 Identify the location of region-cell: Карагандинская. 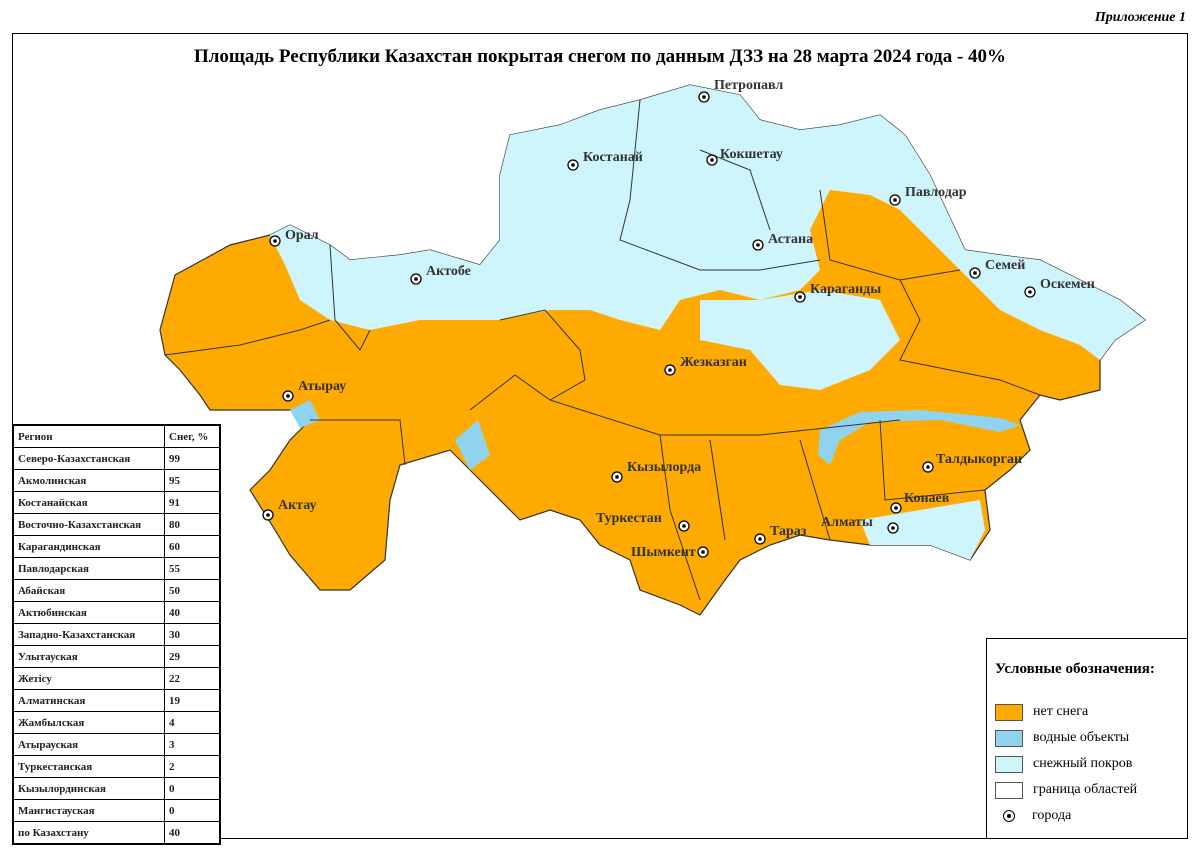
(88, 546).